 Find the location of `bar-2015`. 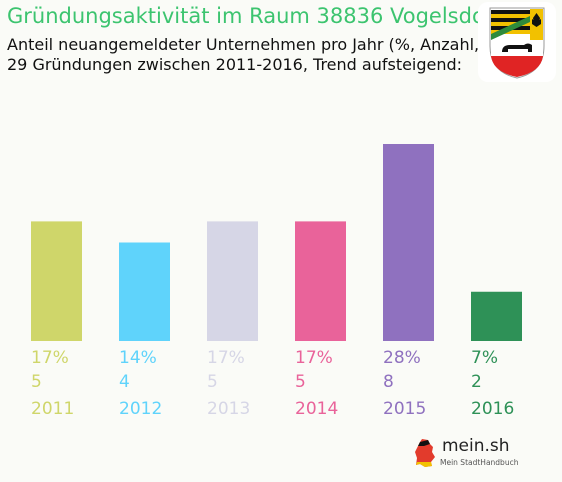

bar-2015 is located at coordinates (408, 242).